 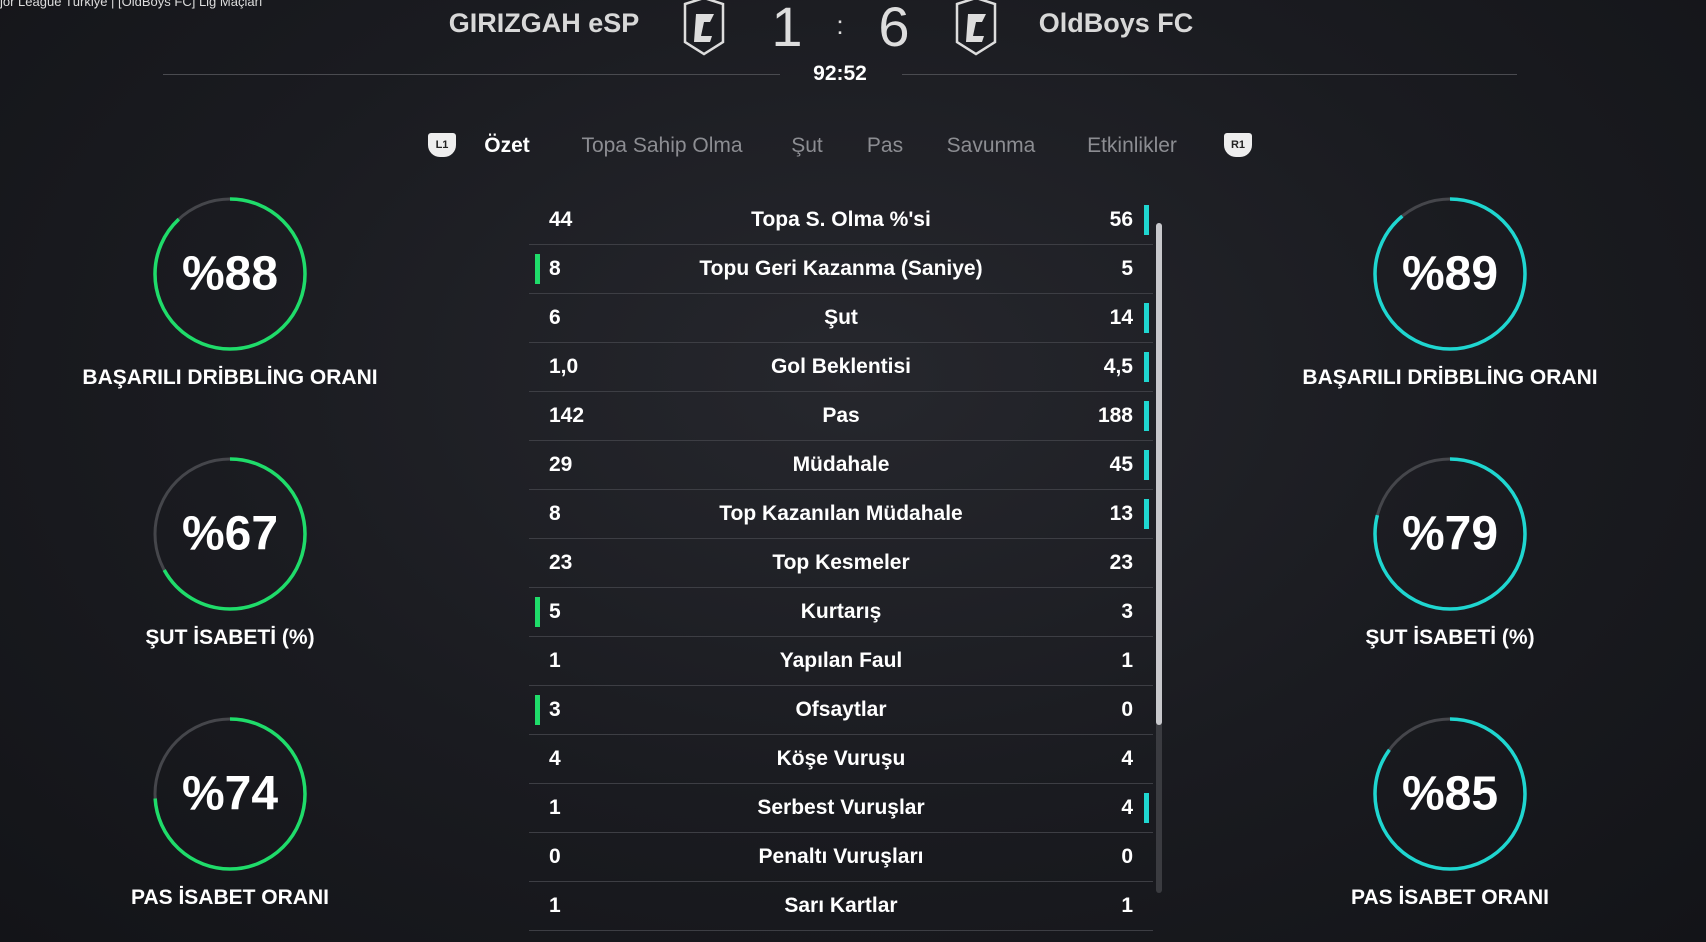 What do you see at coordinates (841, 710) in the screenshot?
I see `stat-row: Ofsaytlar 3 0` at bounding box center [841, 710].